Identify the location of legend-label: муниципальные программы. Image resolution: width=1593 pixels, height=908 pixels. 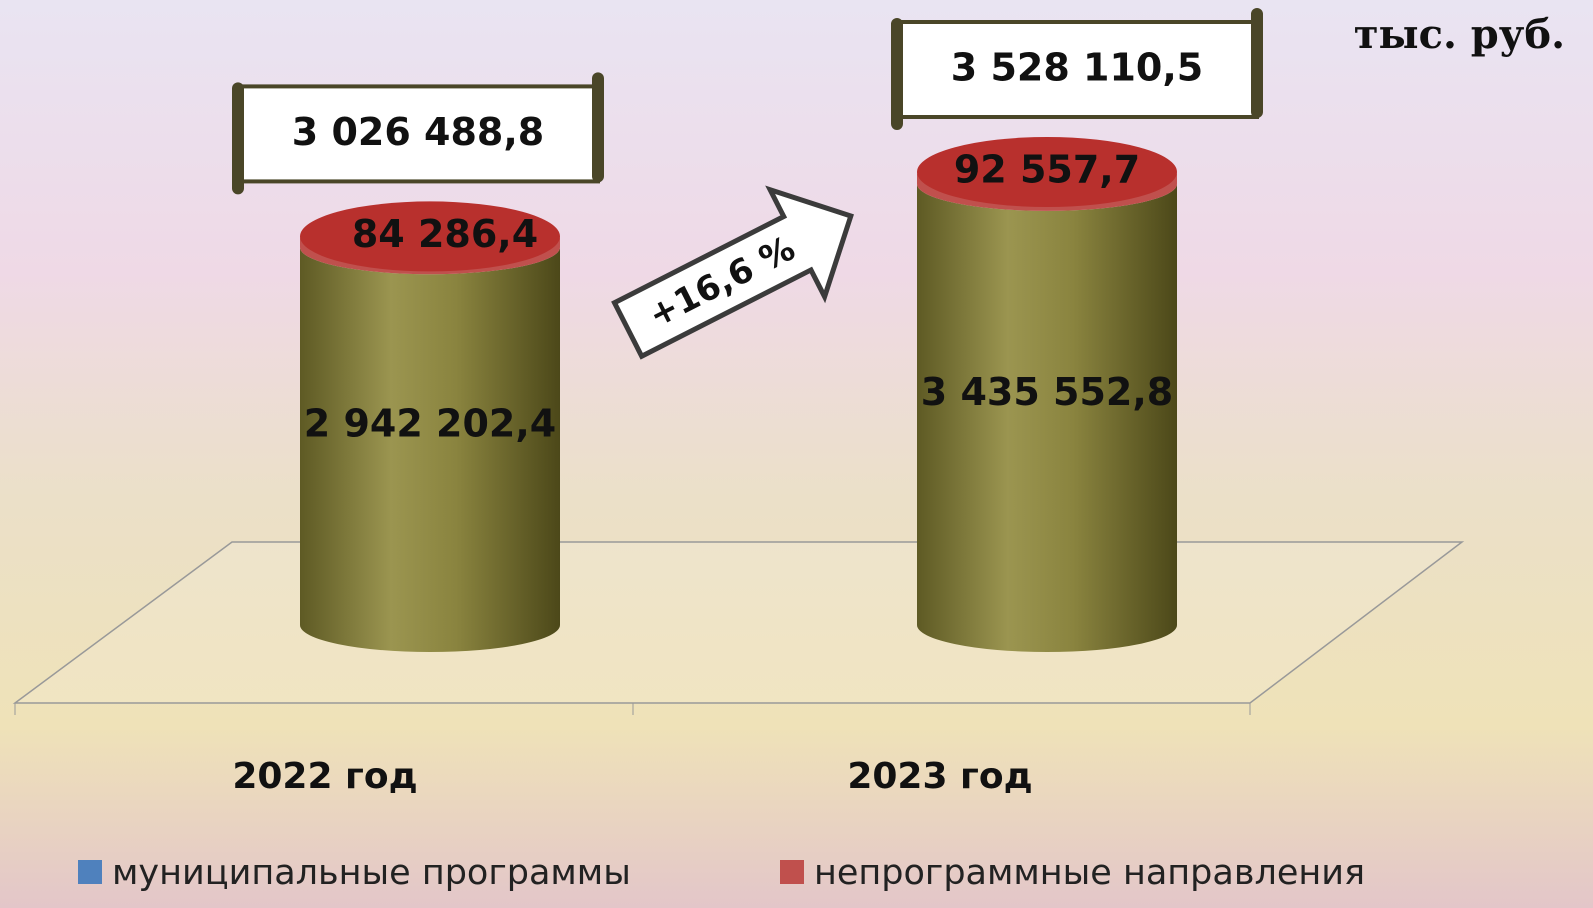
(371, 873).